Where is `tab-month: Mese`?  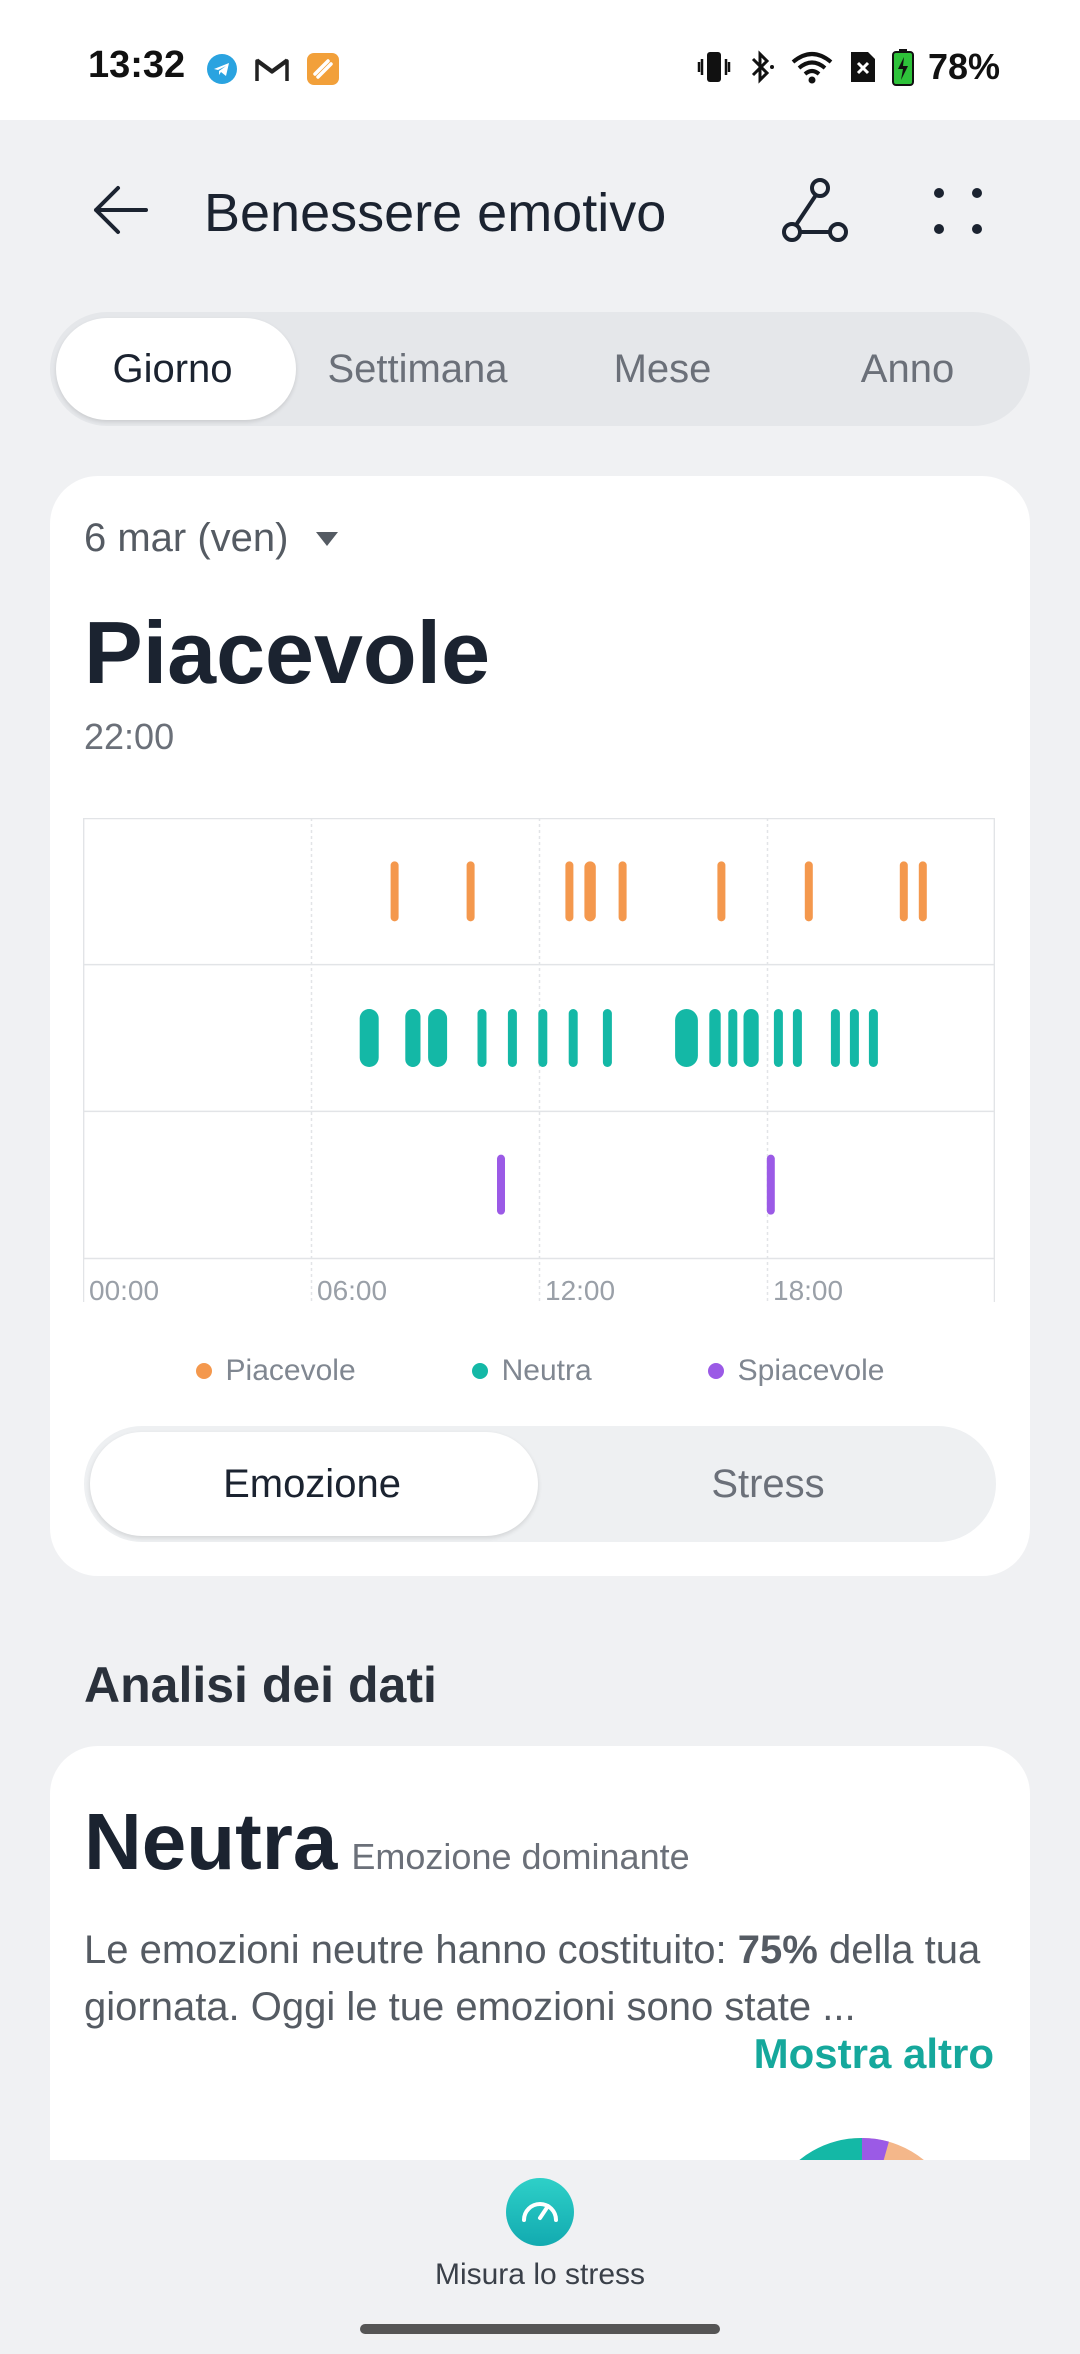 tab-month: Mese is located at coordinates (662, 368).